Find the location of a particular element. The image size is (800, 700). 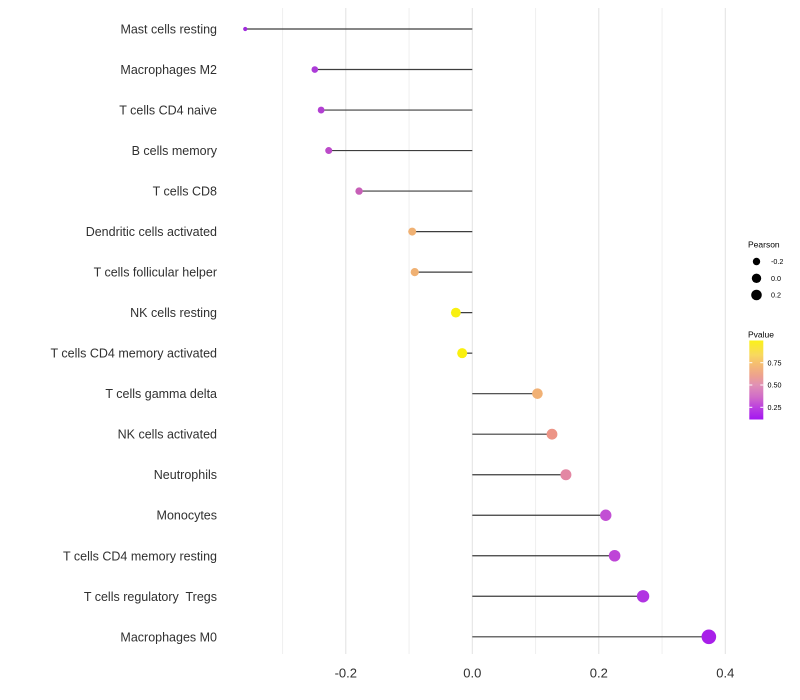

y-axis-label: T cells follicular helper is located at coordinates (155, 273).